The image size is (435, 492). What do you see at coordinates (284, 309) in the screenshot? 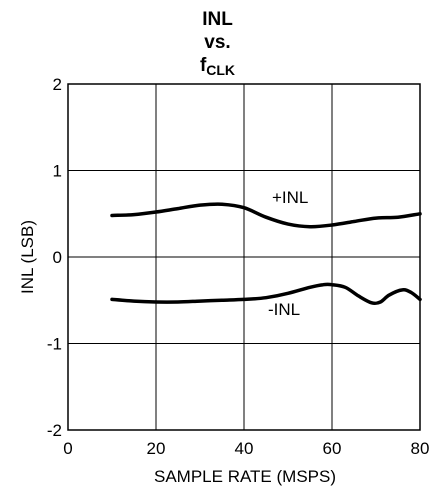
I see `series-label-minus-inl: -INL` at bounding box center [284, 309].